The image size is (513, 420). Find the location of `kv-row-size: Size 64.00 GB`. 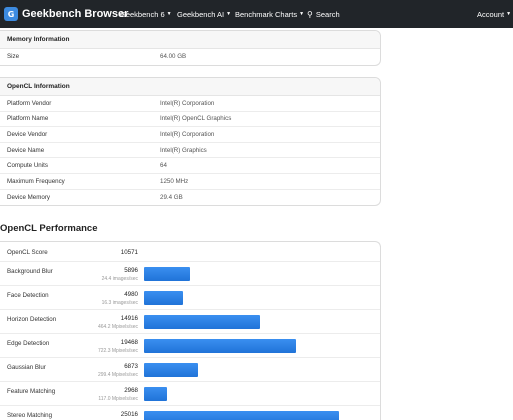

kv-row-size: Size 64.00 GB is located at coordinates (190, 57).